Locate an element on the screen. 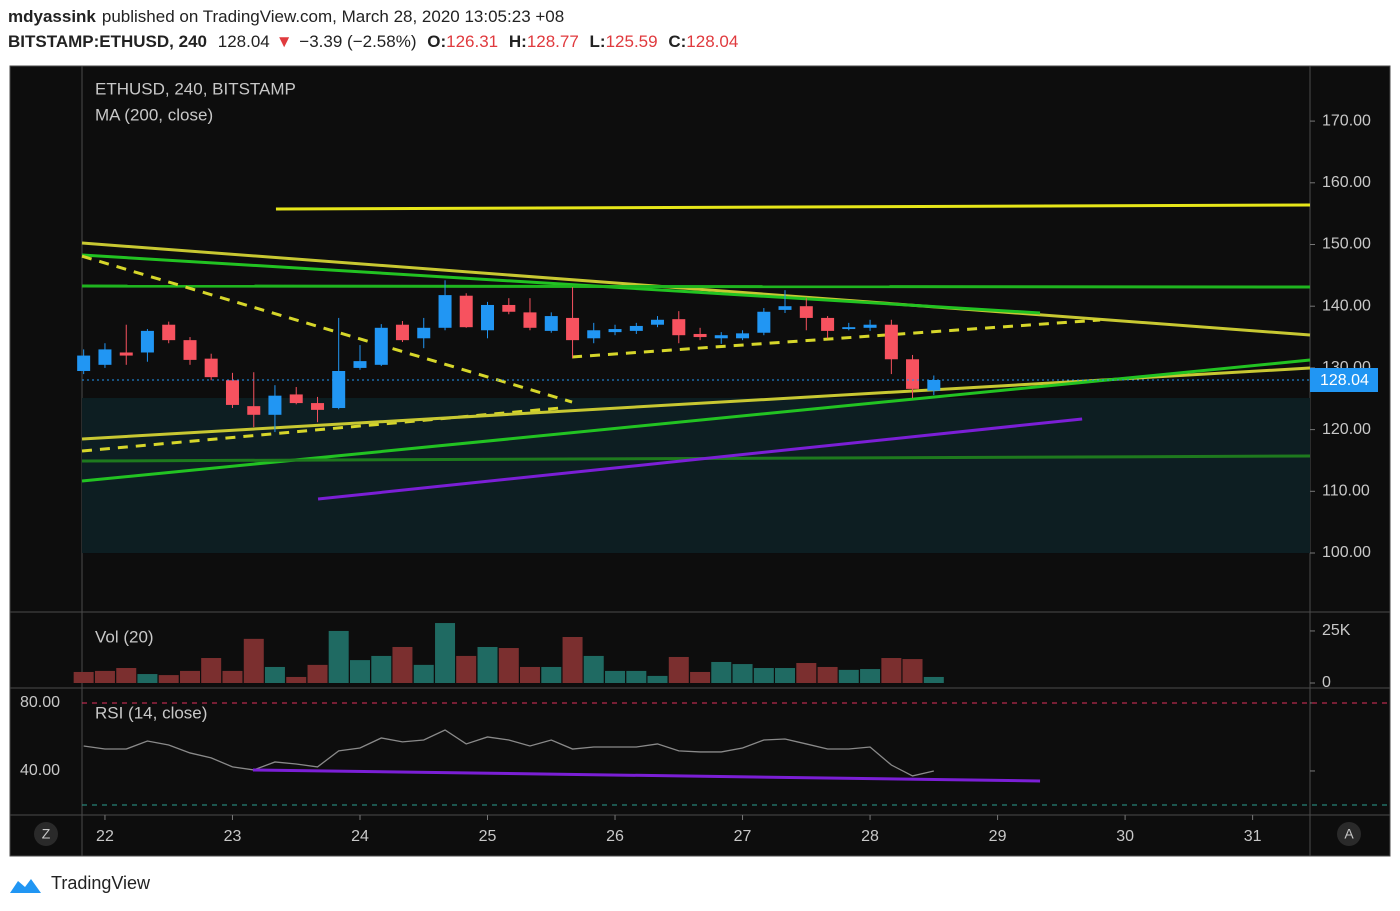 This screenshot has height=911, width=1400. y-tick-label: 25K is located at coordinates (1336, 630).